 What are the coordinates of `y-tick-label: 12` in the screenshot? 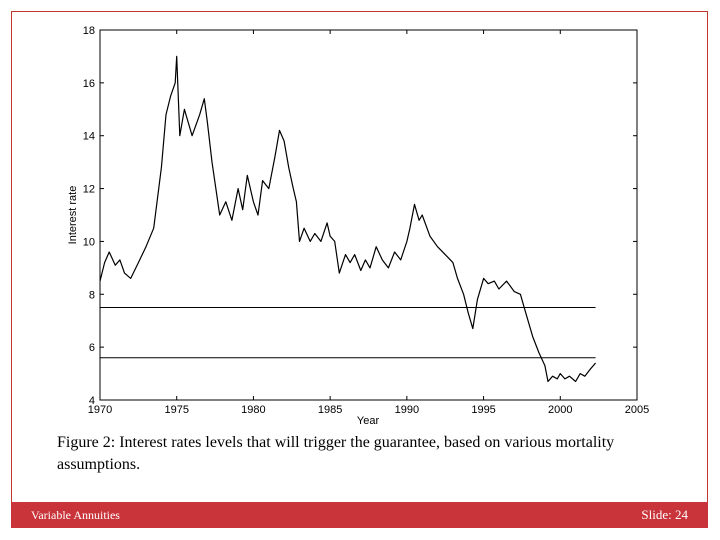 It's located at (89, 190).